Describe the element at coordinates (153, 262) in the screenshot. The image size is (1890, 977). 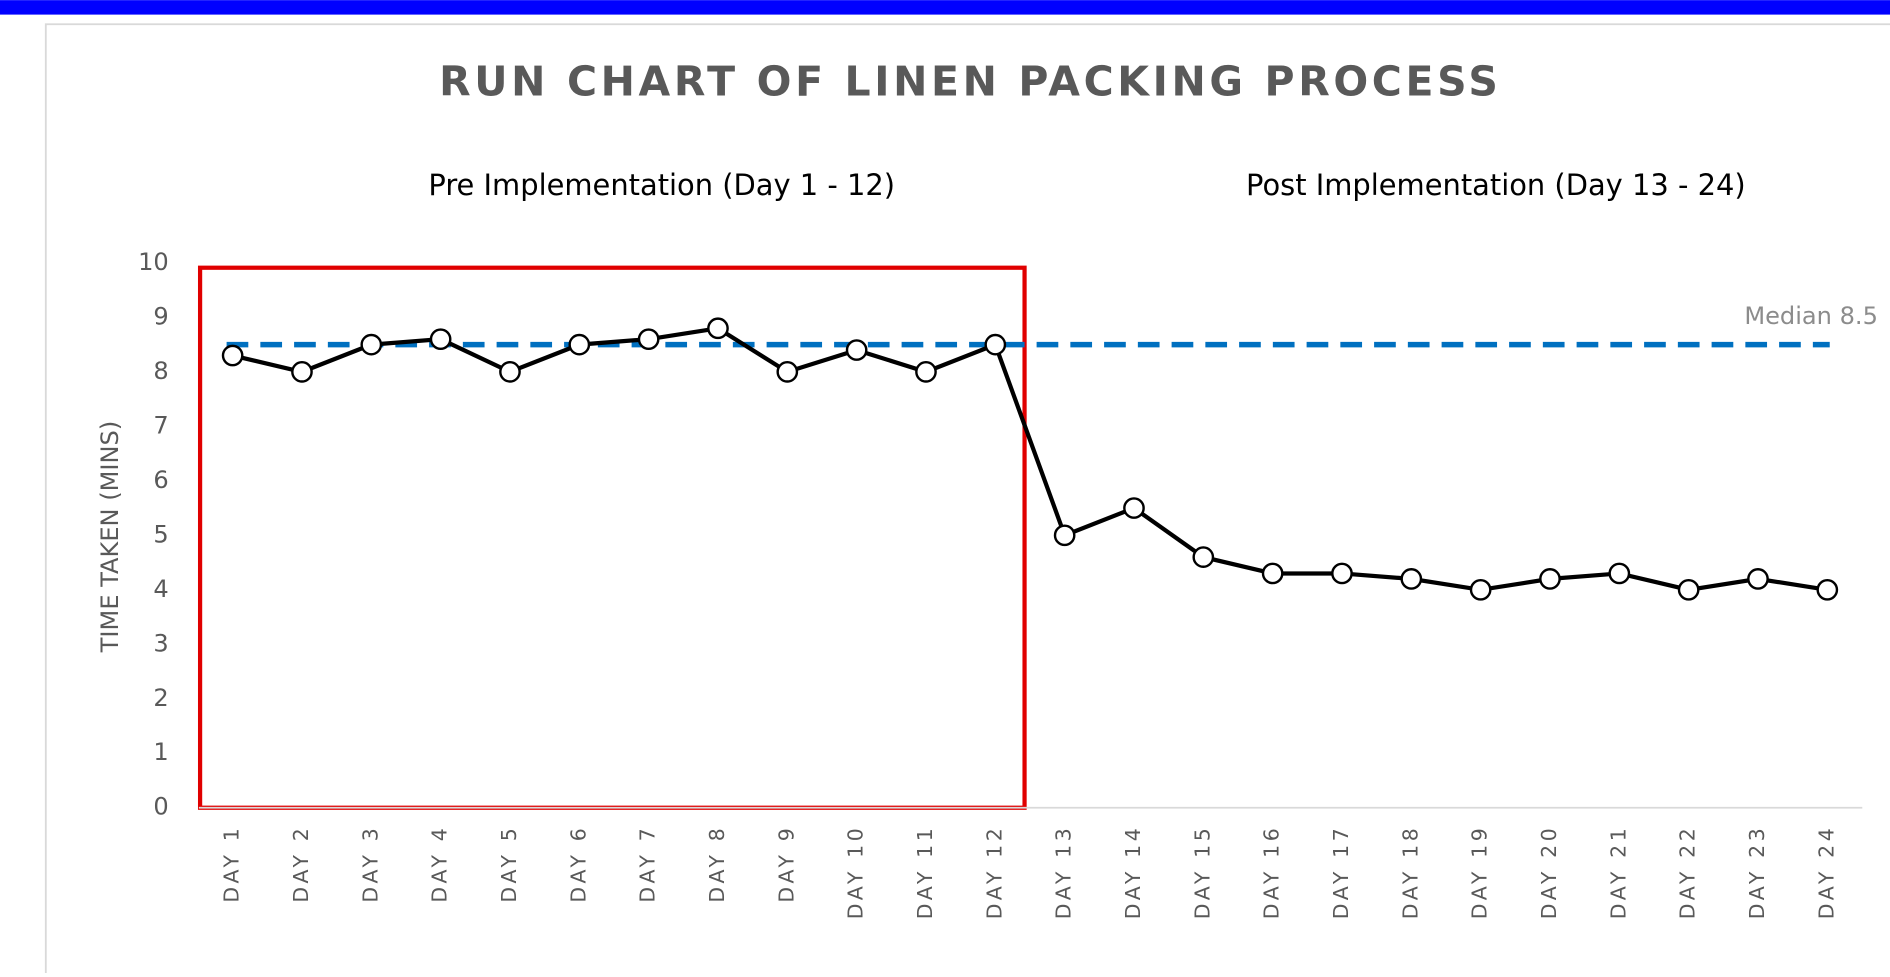
I see `y-tick-label: 10` at that location.